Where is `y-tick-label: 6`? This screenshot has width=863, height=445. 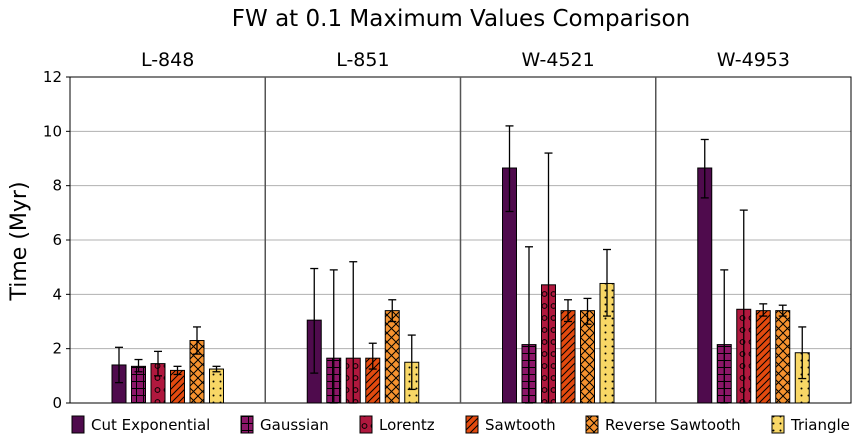
y-tick-label: 6 is located at coordinates (57, 240).